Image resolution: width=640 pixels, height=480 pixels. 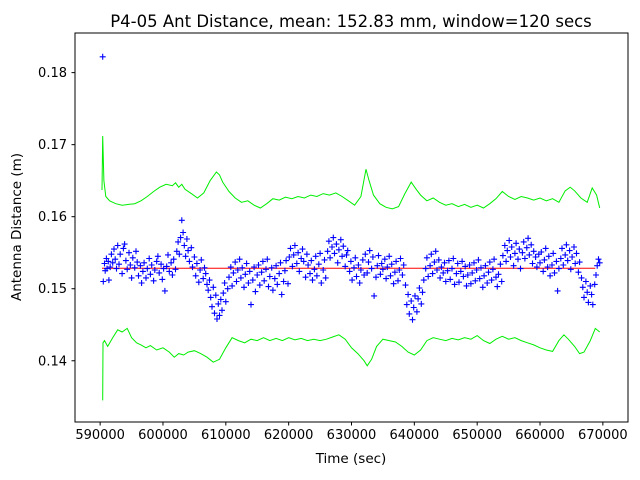 What do you see at coordinates (226, 435) in the screenshot?
I see `x-tick-label: 610000` at bounding box center [226, 435].